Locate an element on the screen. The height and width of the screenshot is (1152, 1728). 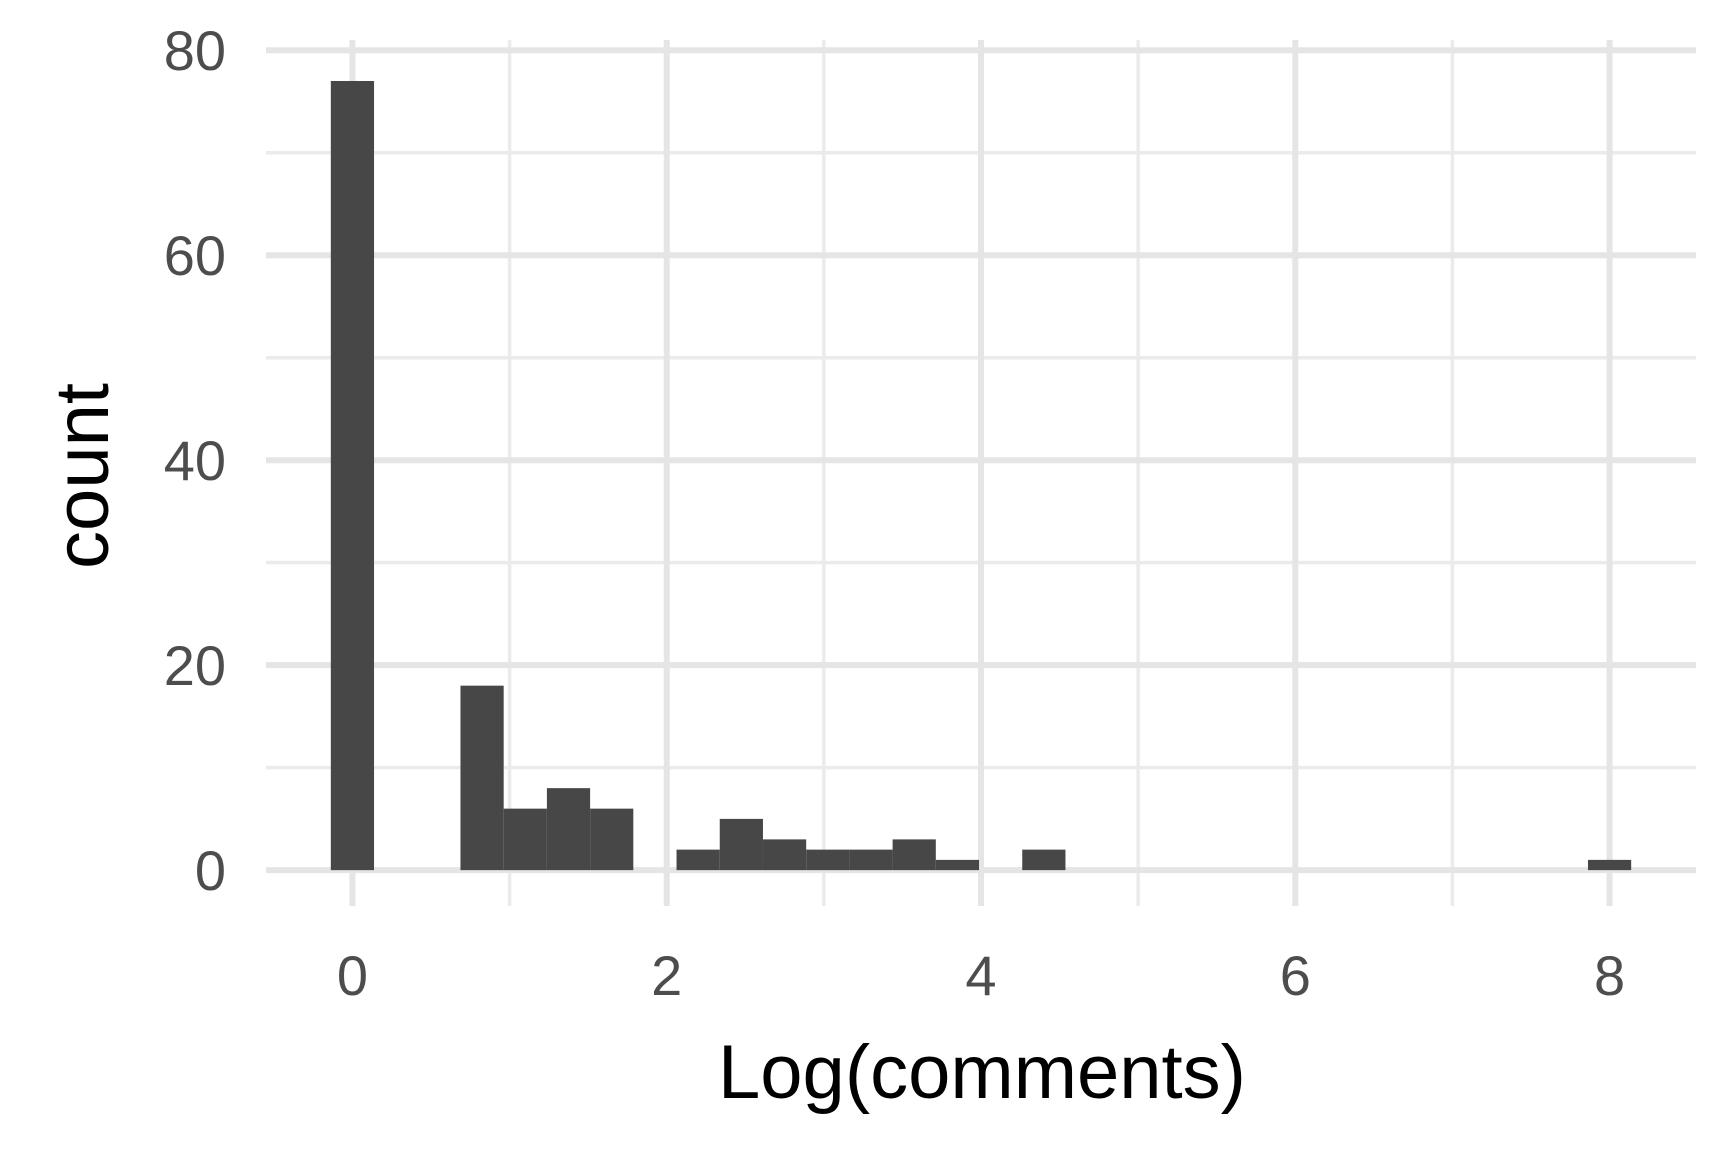
x-axis-title: Log(comments) is located at coordinates (982, 1072).